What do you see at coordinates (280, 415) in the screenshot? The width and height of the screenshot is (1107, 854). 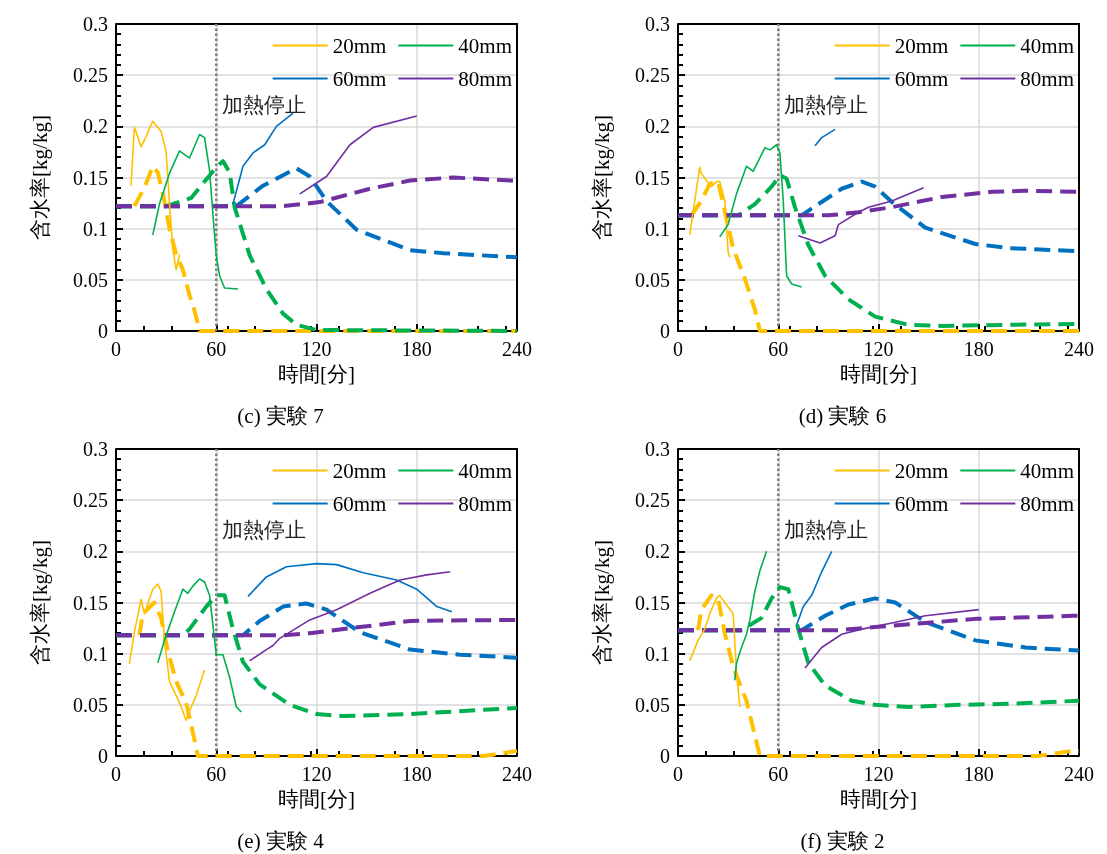 I see `text: (c) 実験 7` at bounding box center [280, 415].